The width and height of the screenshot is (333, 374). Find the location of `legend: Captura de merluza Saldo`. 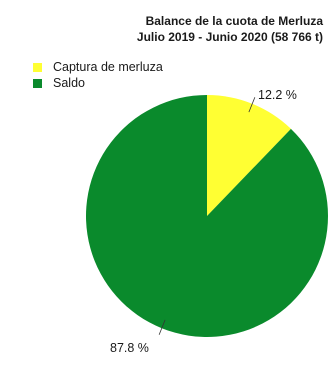

legend: Captura de merluza Saldo is located at coordinates (98, 75).